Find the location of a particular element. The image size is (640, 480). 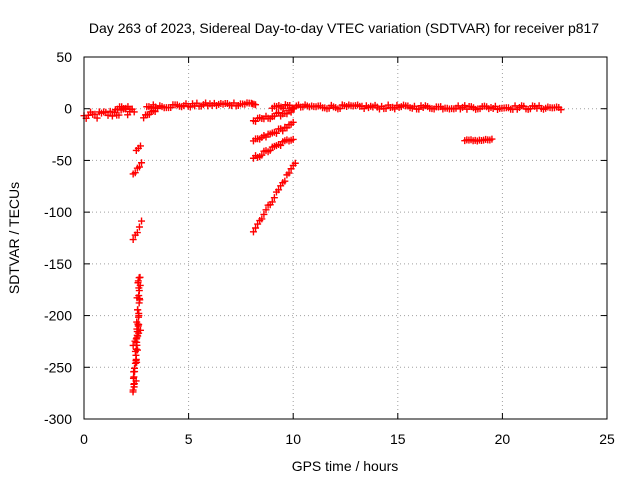

y-tick-label: -250 is located at coordinates (58, 367).